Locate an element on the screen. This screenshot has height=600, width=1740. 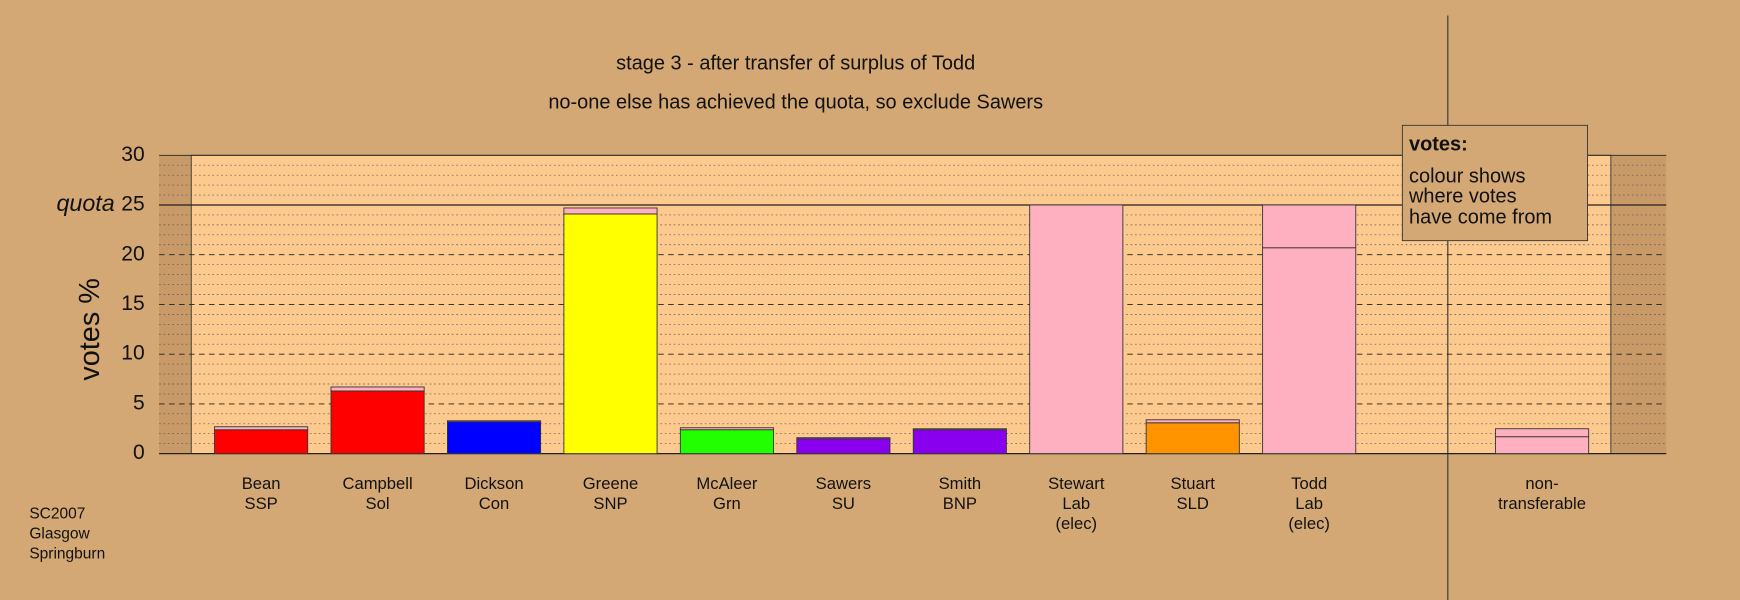
x-tick-label: Grn is located at coordinates (727, 503).